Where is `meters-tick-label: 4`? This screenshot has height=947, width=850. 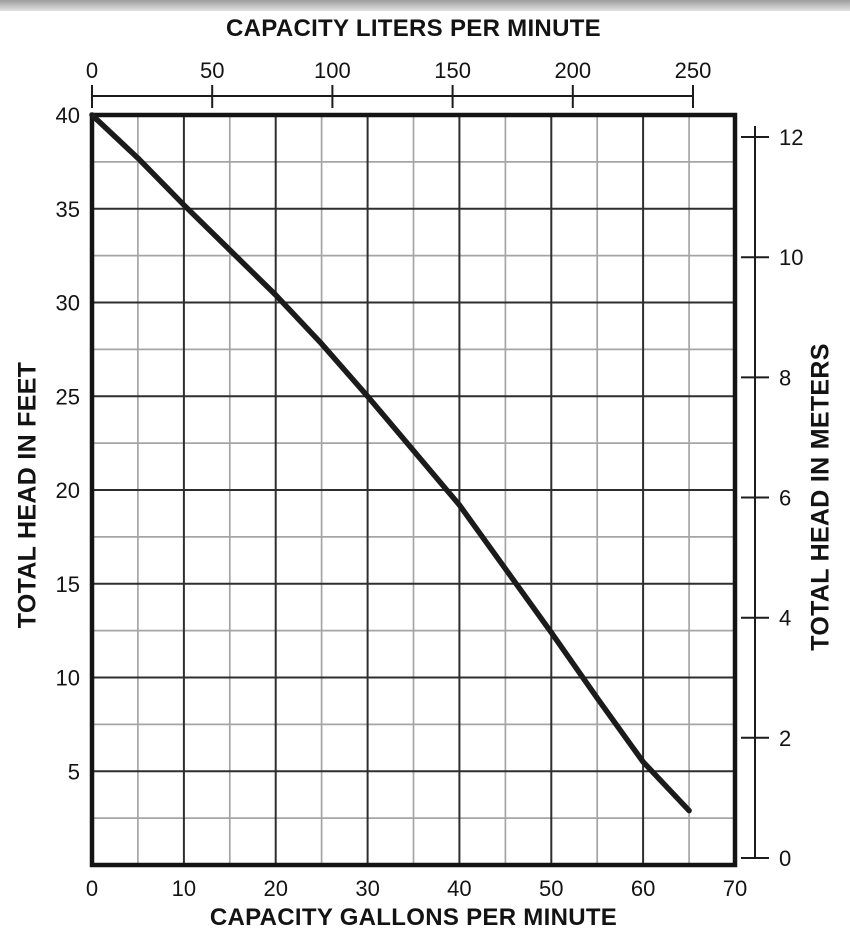 meters-tick-label: 4 is located at coordinates (785, 618).